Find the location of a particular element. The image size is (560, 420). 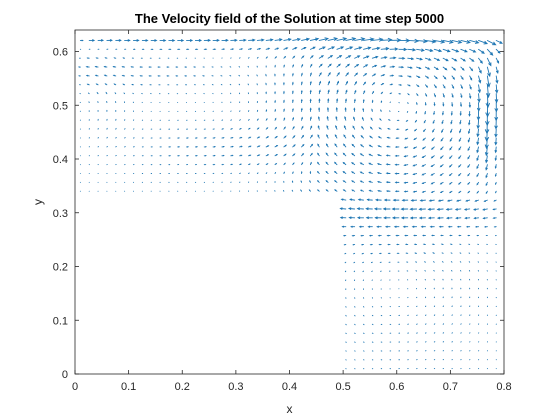

y-tick-label: 0.1 is located at coordinates (60, 321).